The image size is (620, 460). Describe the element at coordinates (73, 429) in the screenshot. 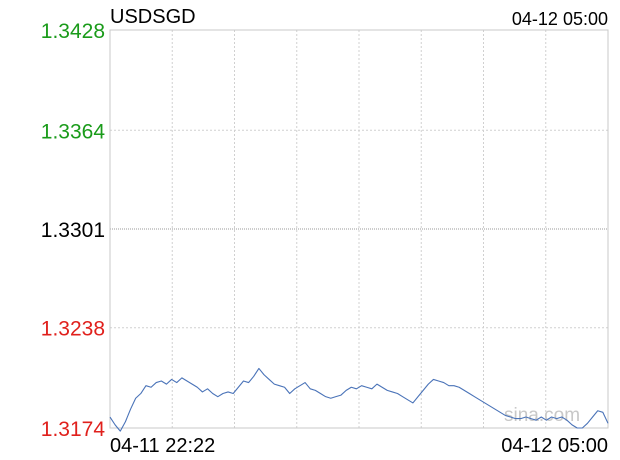

I see `y-tick-label: 1.3174` at that location.